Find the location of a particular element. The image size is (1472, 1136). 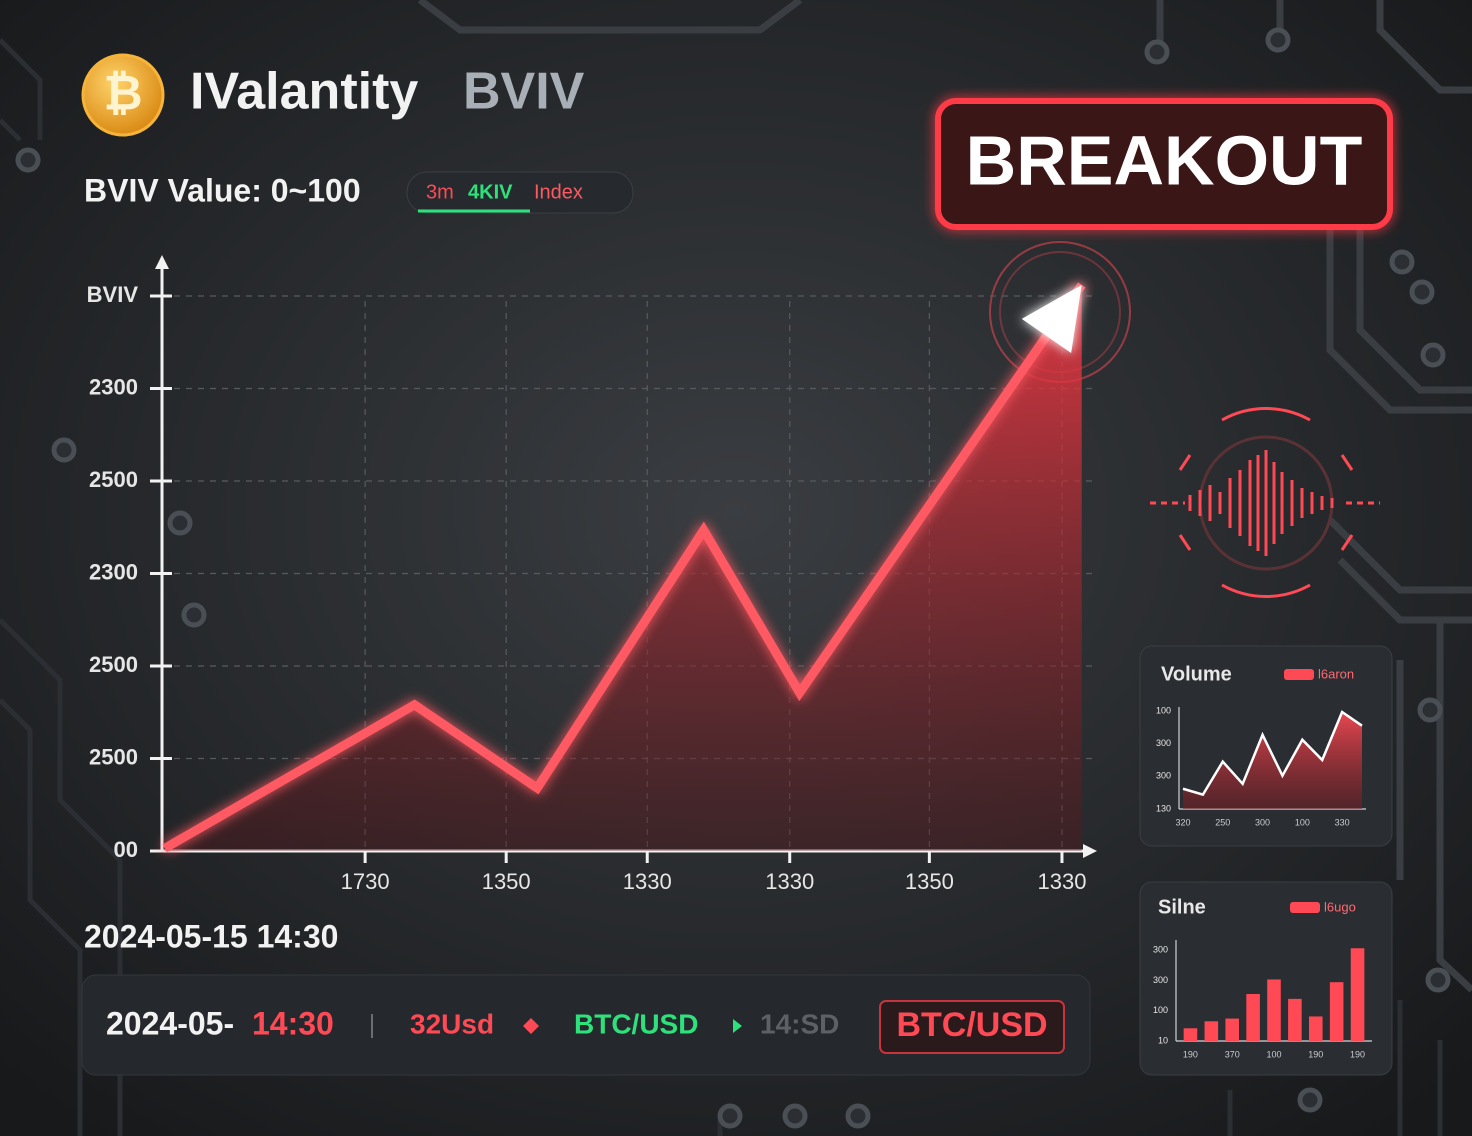

x-tick-label: 250 is located at coordinates (1222, 822).